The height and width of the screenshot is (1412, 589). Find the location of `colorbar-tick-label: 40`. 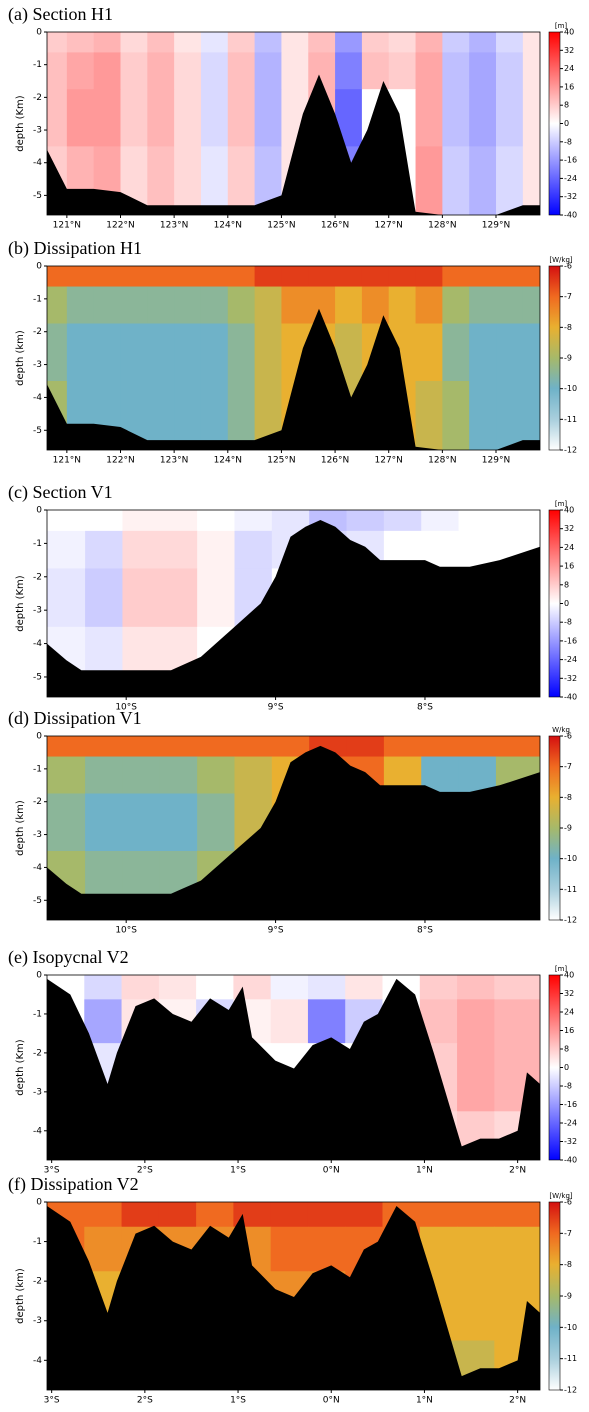

colorbar-tick-label: 40 is located at coordinates (569, 510).